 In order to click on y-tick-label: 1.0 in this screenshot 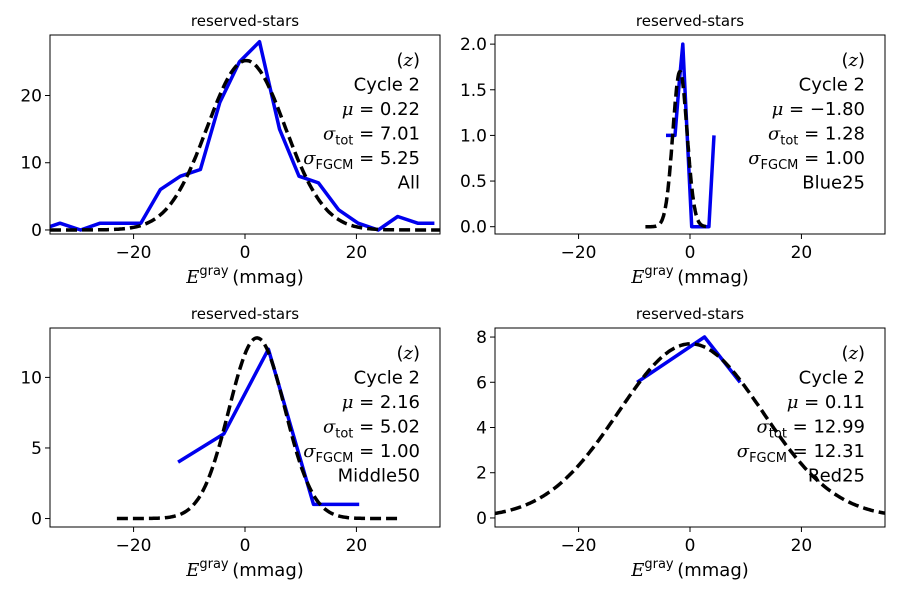, I will do `click(473, 136)`.